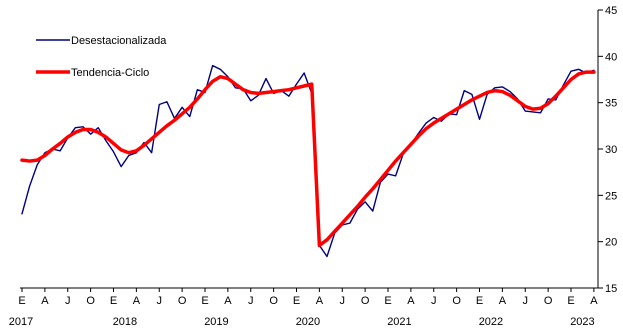  I want to click on legend-label-desestacionalizada: Desestacionalizada, so click(119, 41).